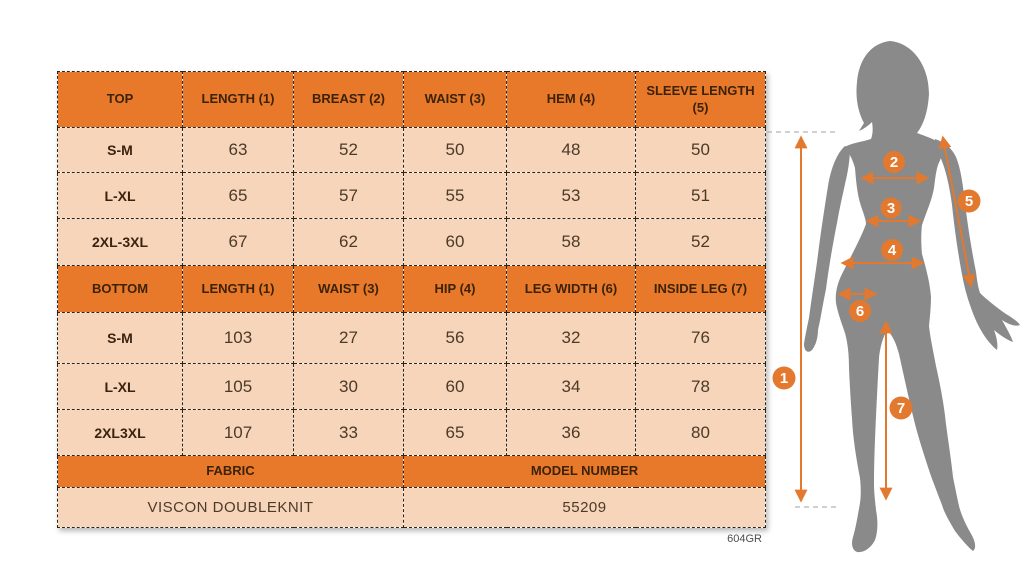 Image resolution: width=1024 pixels, height=563 pixels. I want to click on female-silhouette-right-arm, so click(977, 244).